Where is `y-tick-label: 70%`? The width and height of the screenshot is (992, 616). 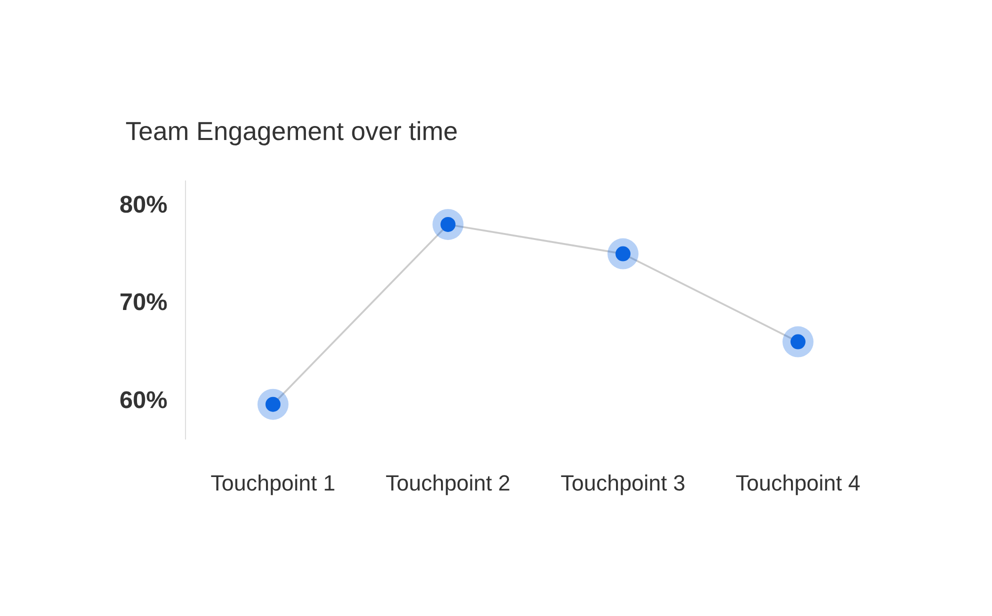 y-tick-label: 70% is located at coordinates (143, 302).